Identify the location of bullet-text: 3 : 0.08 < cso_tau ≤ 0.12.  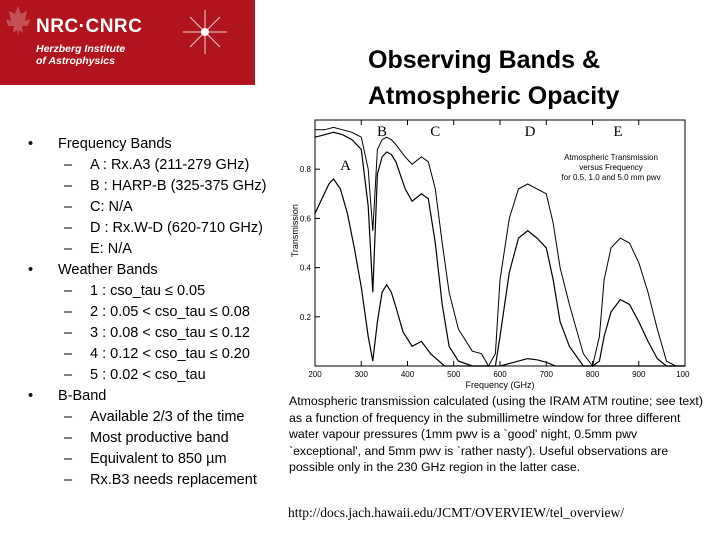
(170, 333).